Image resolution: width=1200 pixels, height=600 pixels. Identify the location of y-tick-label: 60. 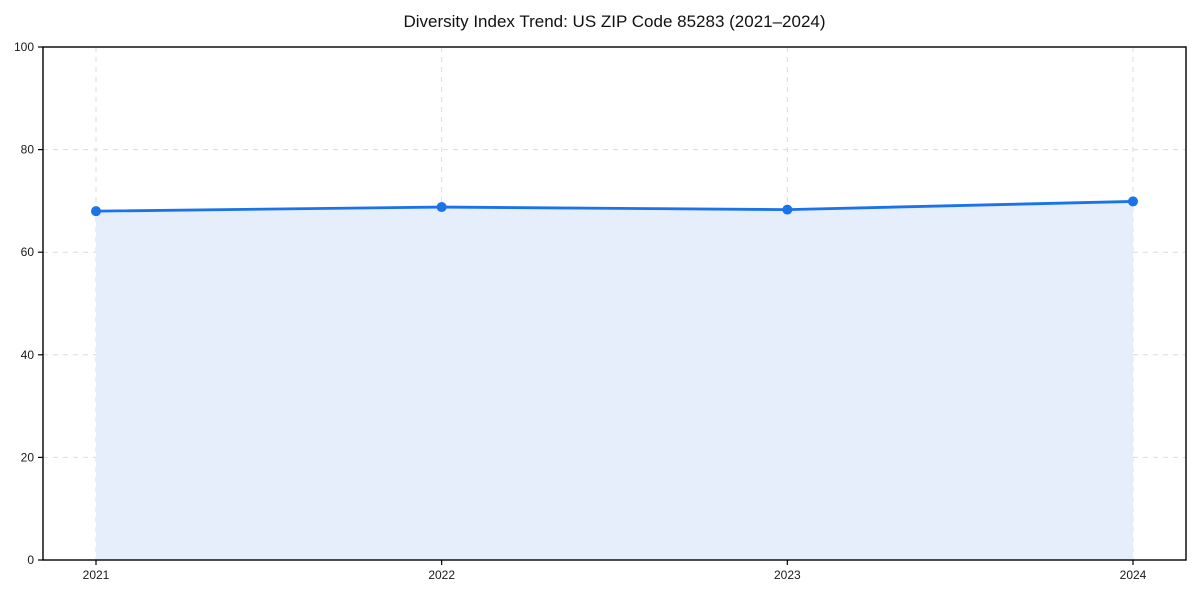
(28, 252).